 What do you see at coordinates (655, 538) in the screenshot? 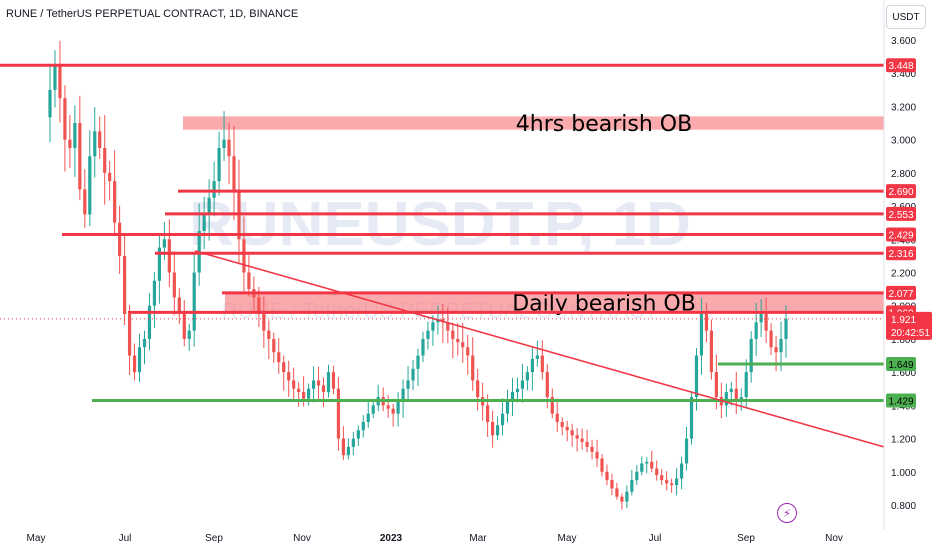
I see `time-tick-label: Jul` at bounding box center [655, 538].